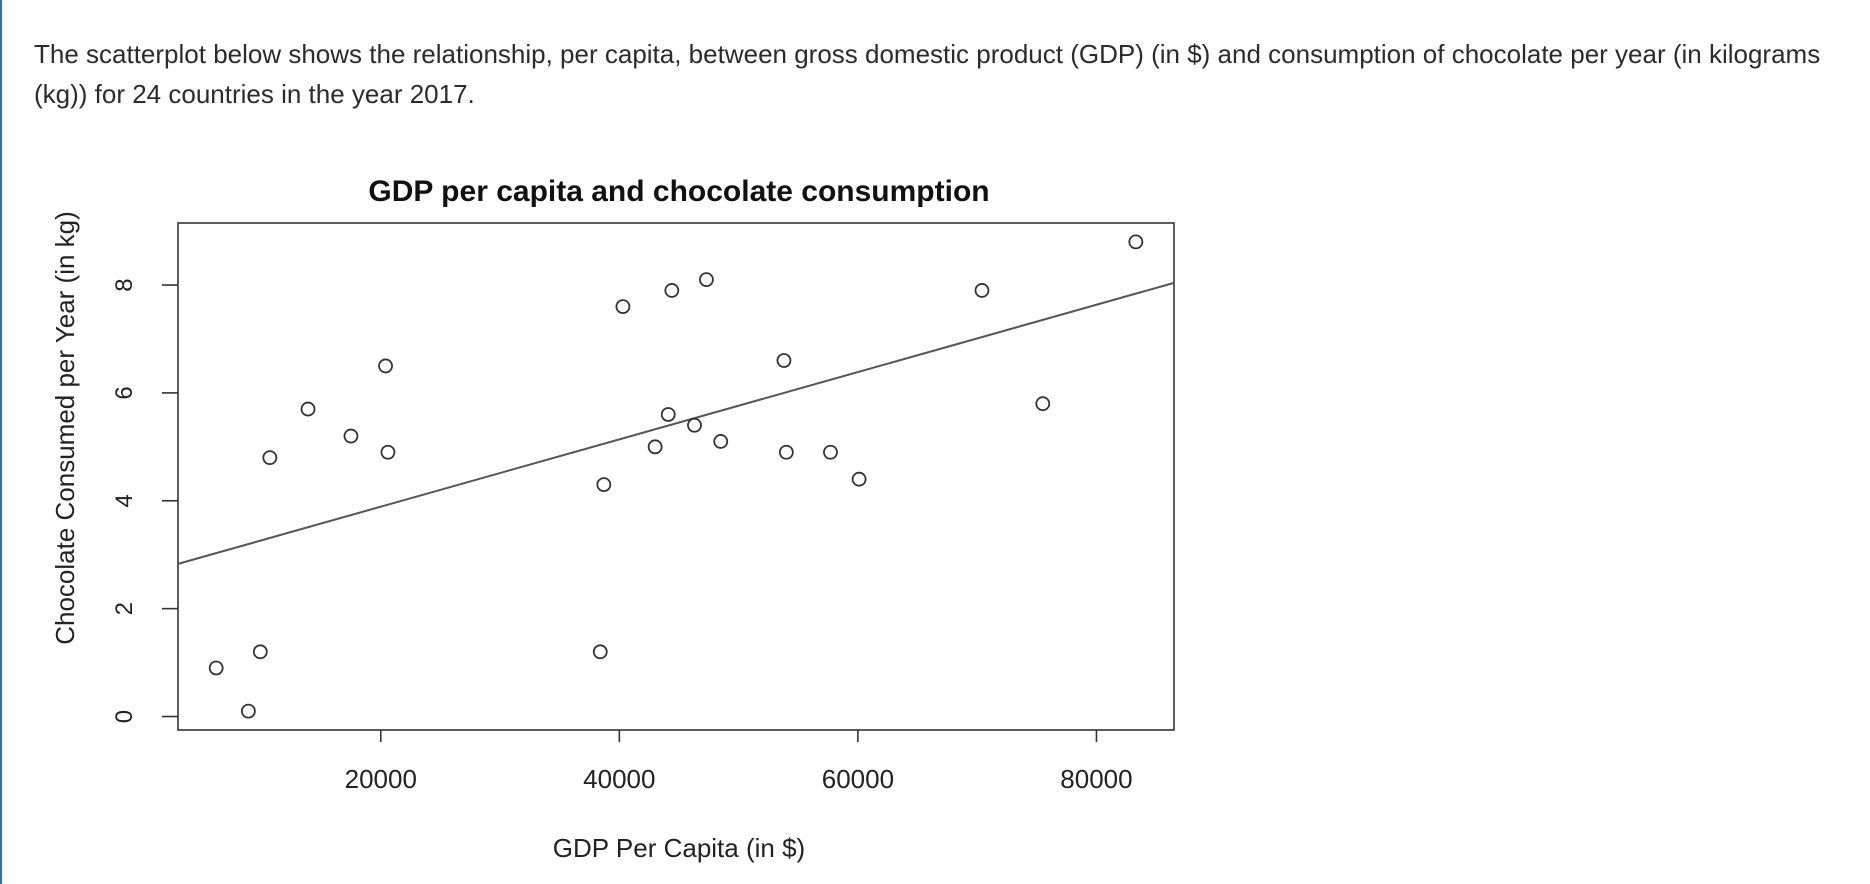 The height and width of the screenshot is (884, 1870). What do you see at coordinates (124, 716) in the screenshot?
I see `y-tick-label: 0` at bounding box center [124, 716].